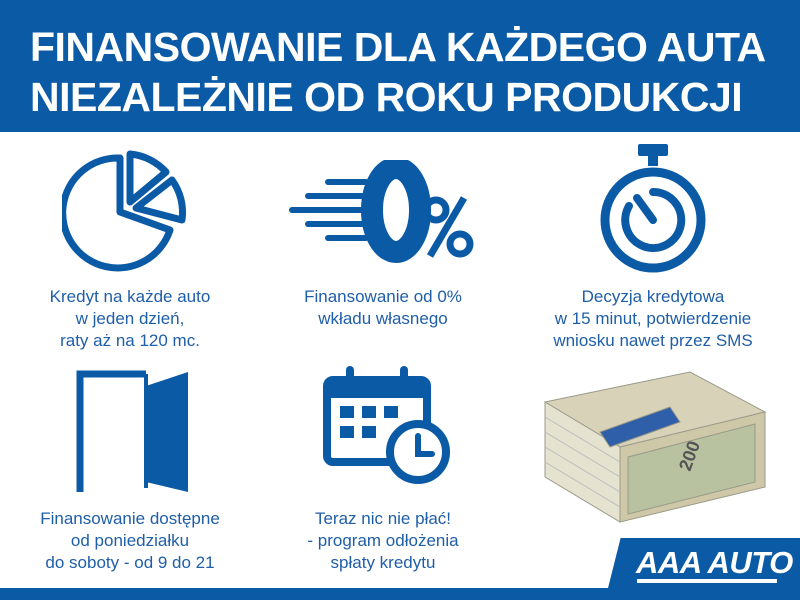 Image resolution: width=800 pixels, height=600 pixels. What do you see at coordinates (132, 431) in the screenshot?
I see `door-icon` at bounding box center [132, 431].